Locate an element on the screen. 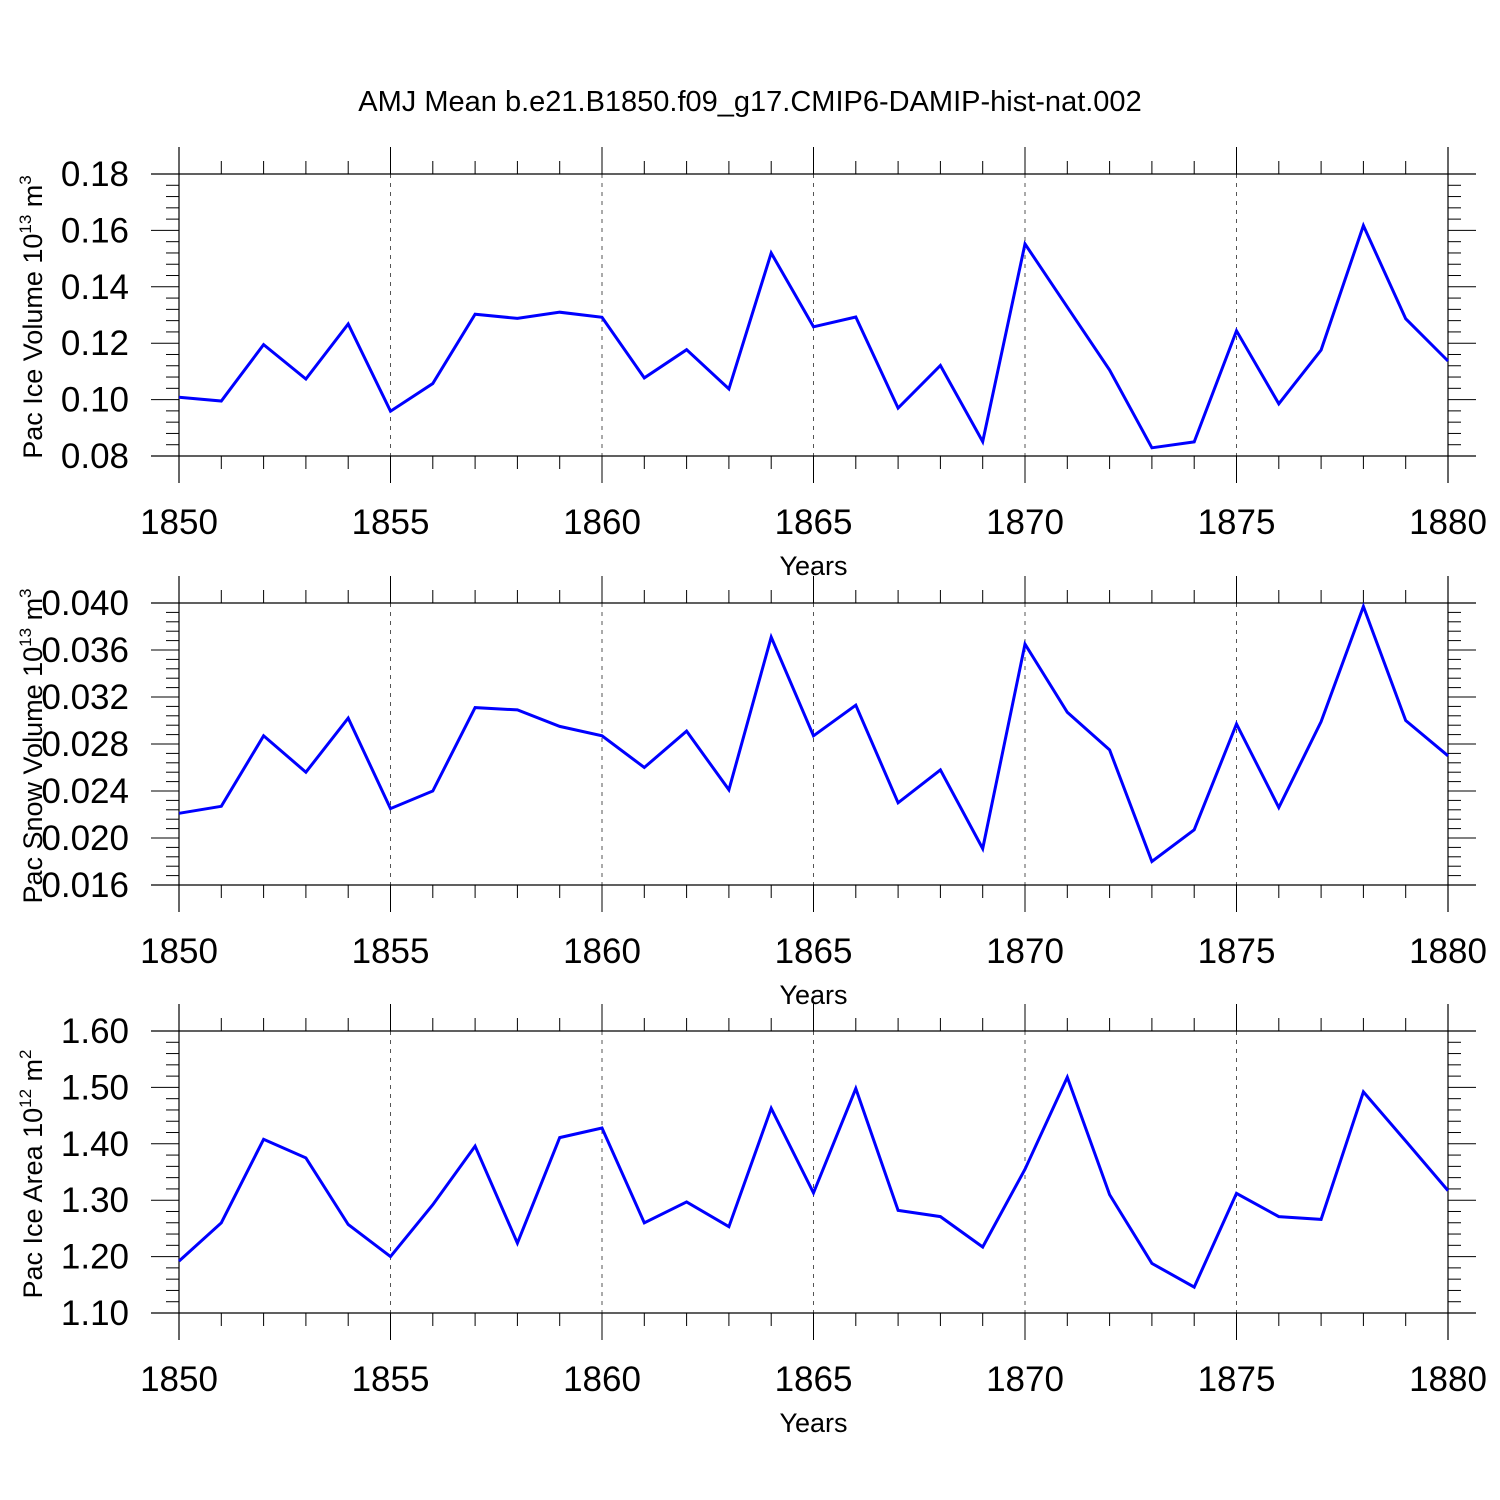 The height and width of the screenshot is (1500, 1500). y-tick-label: 0.036 is located at coordinates (85, 650).